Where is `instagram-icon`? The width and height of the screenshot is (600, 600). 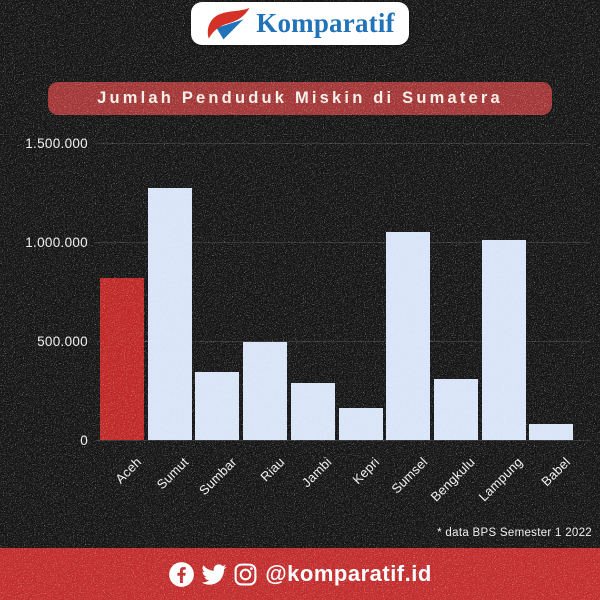 instagram-icon is located at coordinates (245, 574).